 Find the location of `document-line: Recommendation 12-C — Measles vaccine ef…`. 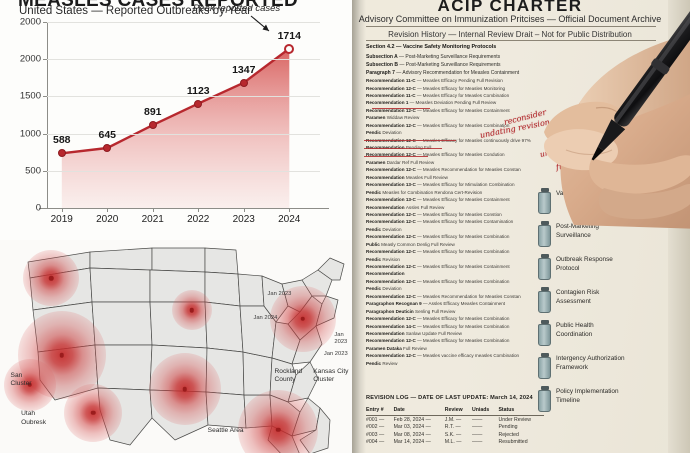

document-line: Recommendation 12-C — Measles vaccine ef… is located at coordinates (466, 355).